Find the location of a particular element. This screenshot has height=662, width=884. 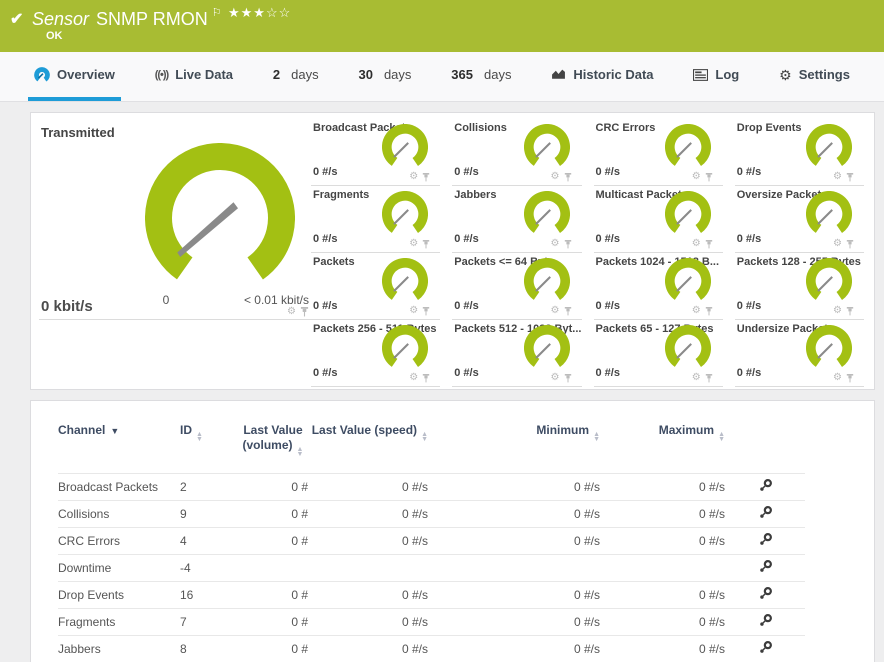

tab-365-days: 365 days is located at coordinates (481, 76).